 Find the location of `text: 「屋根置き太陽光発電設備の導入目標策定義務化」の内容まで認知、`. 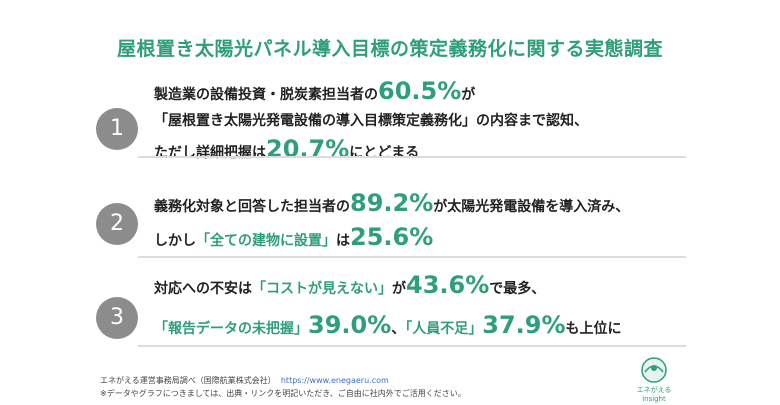

text: 「屋根置き太陽光発電設備の導入目標策定義務化」の内容まで認知、 is located at coordinates (371, 121).